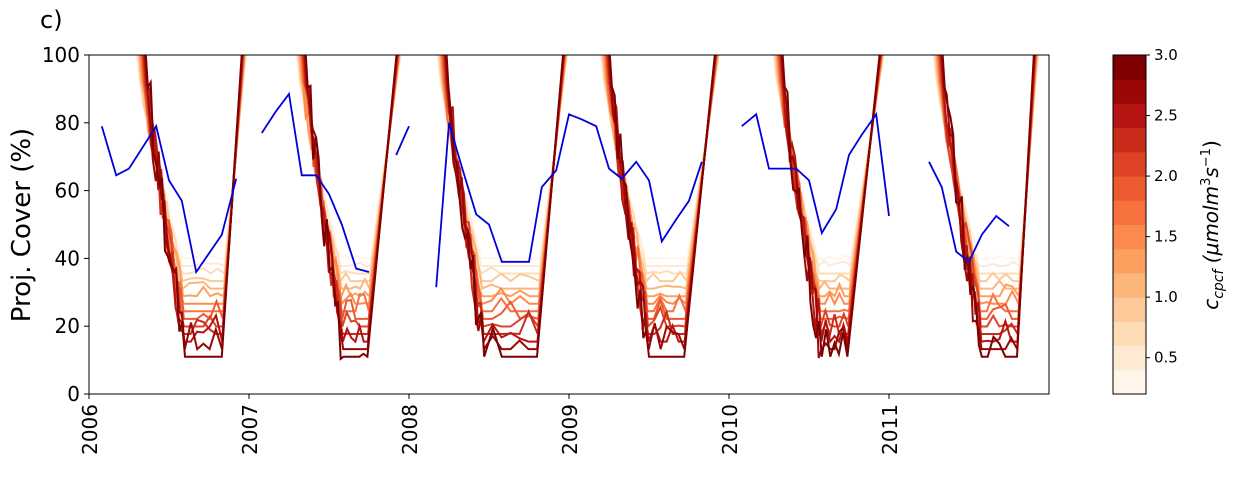  I want to click on colorbar: 0.5 1.0 1.5 2.0 2.5 3.0, so click(1145, 220).